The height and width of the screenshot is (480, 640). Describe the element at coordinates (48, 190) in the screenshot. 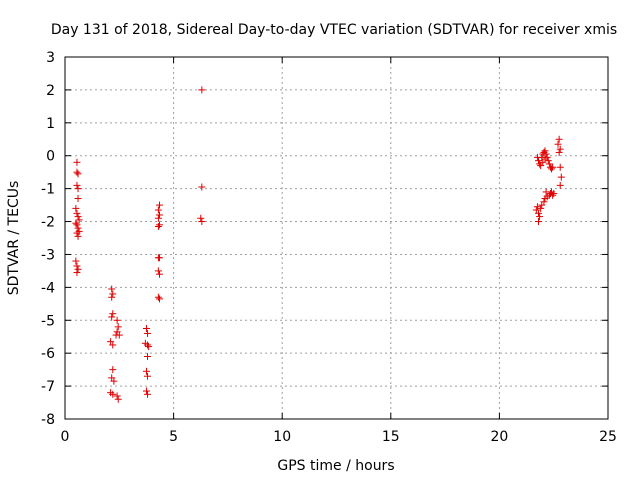

I see `y-tick-label: -1` at that location.